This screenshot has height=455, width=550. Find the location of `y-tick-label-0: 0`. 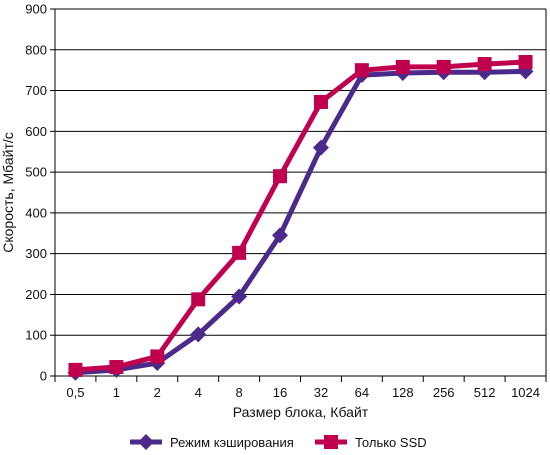

y-tick-label-0: 0 is located at coordinates (43, 376).